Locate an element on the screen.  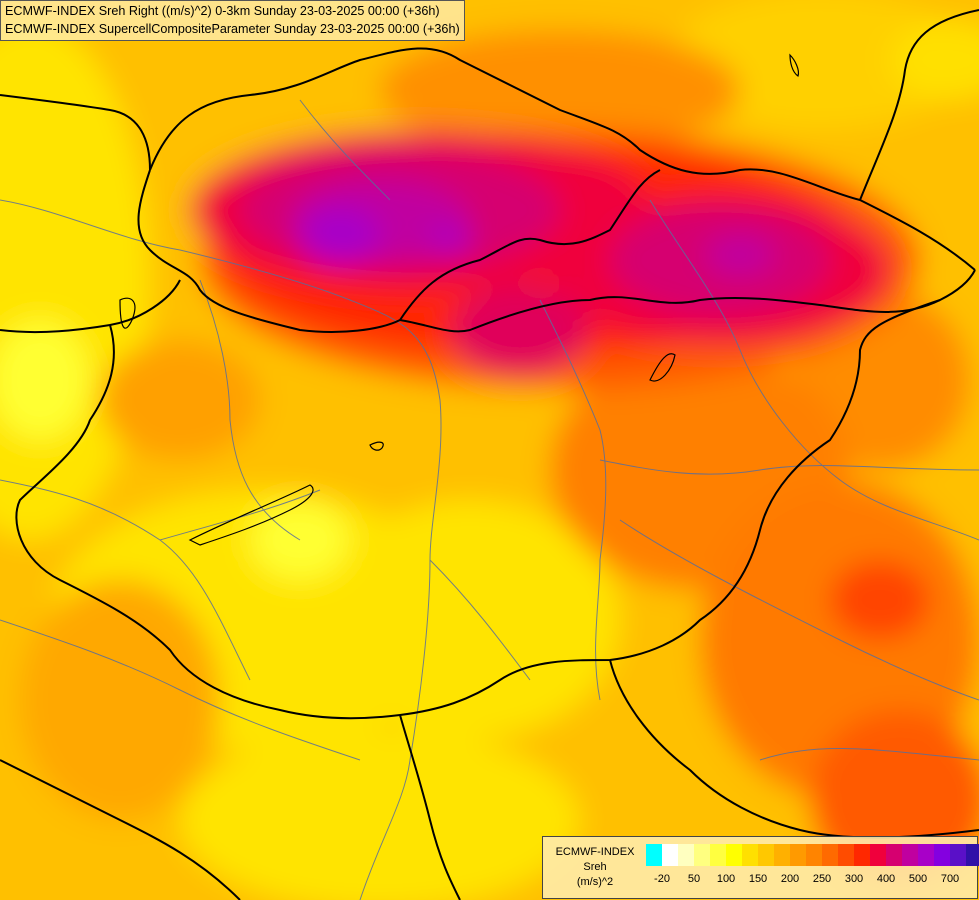
legend-tick-label: 150 is located at coordinates (758, 879).